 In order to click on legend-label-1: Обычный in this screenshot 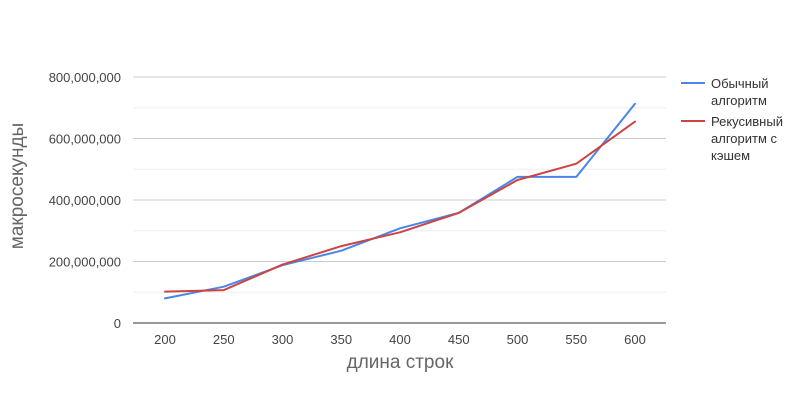, I will do `click(739, 83)`.